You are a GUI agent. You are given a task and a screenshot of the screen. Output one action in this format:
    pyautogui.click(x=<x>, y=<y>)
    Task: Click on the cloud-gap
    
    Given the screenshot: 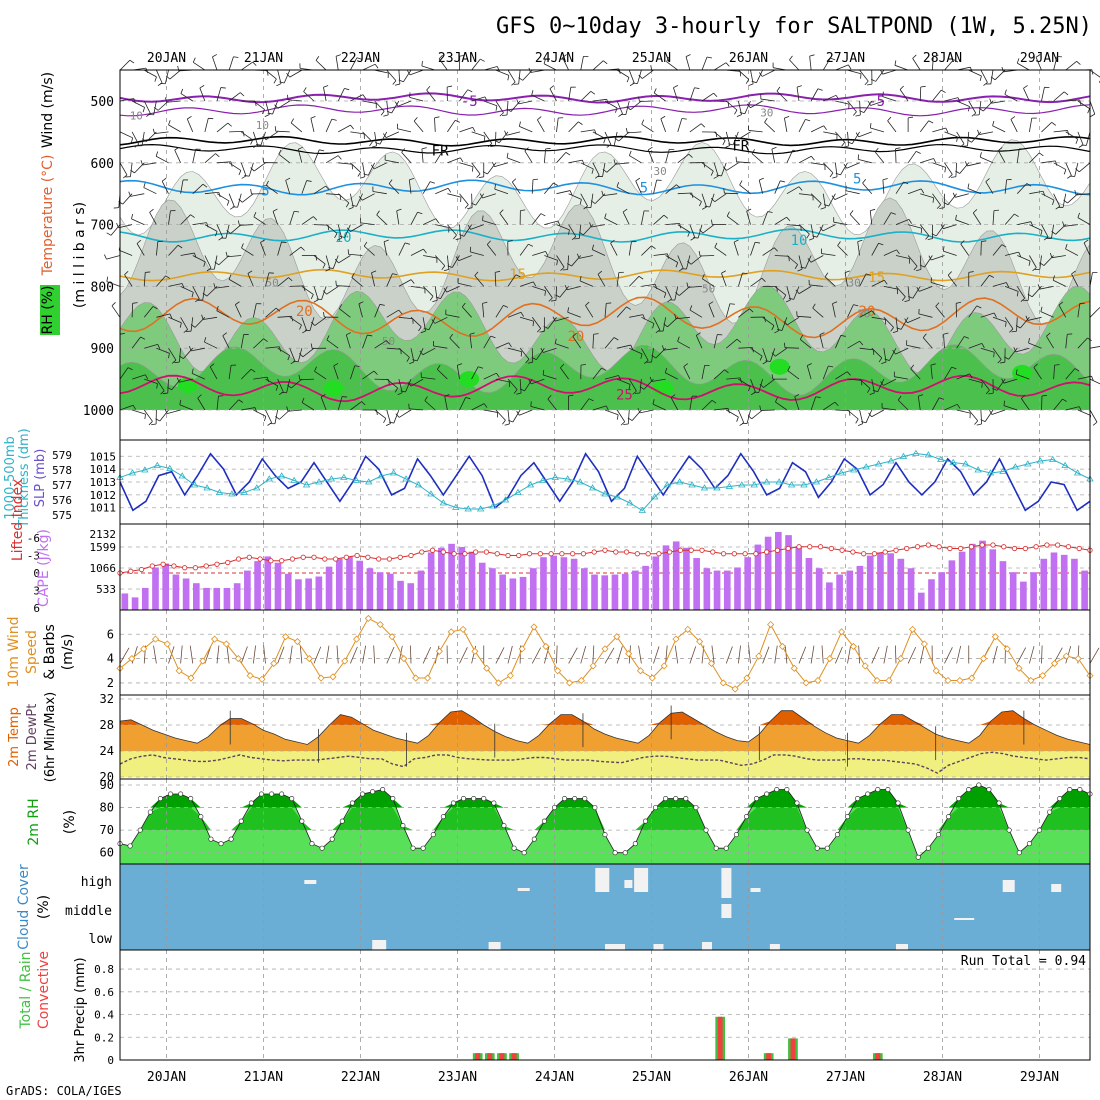 What is the action you would take?
    pyautogui.click(x=615, y=947)
    